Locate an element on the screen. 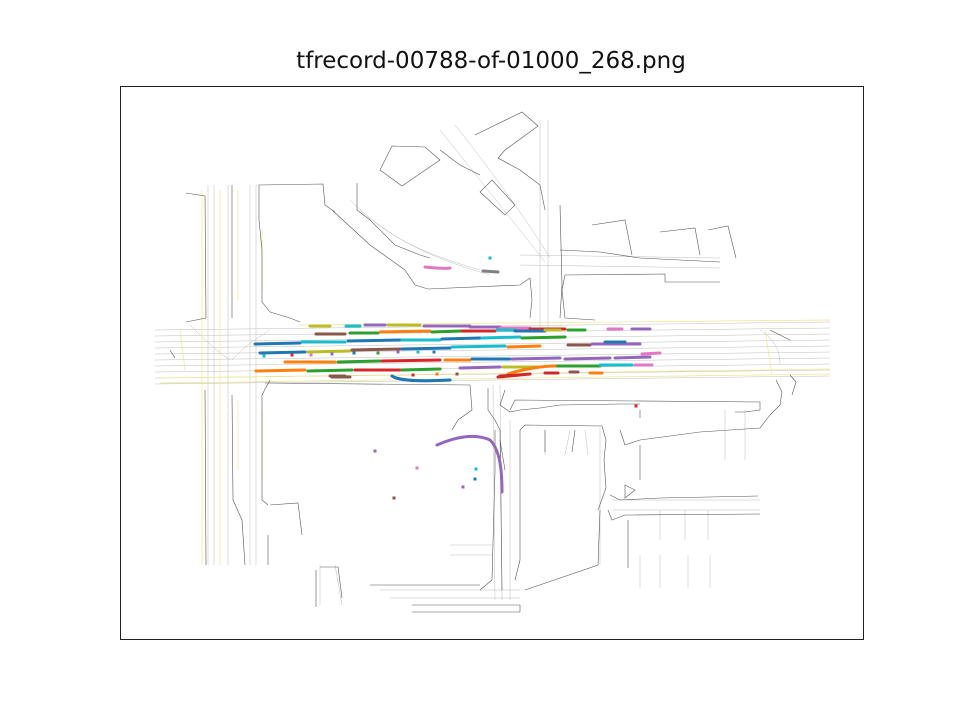  agent-trajectories is located at coordinates (457, 378).